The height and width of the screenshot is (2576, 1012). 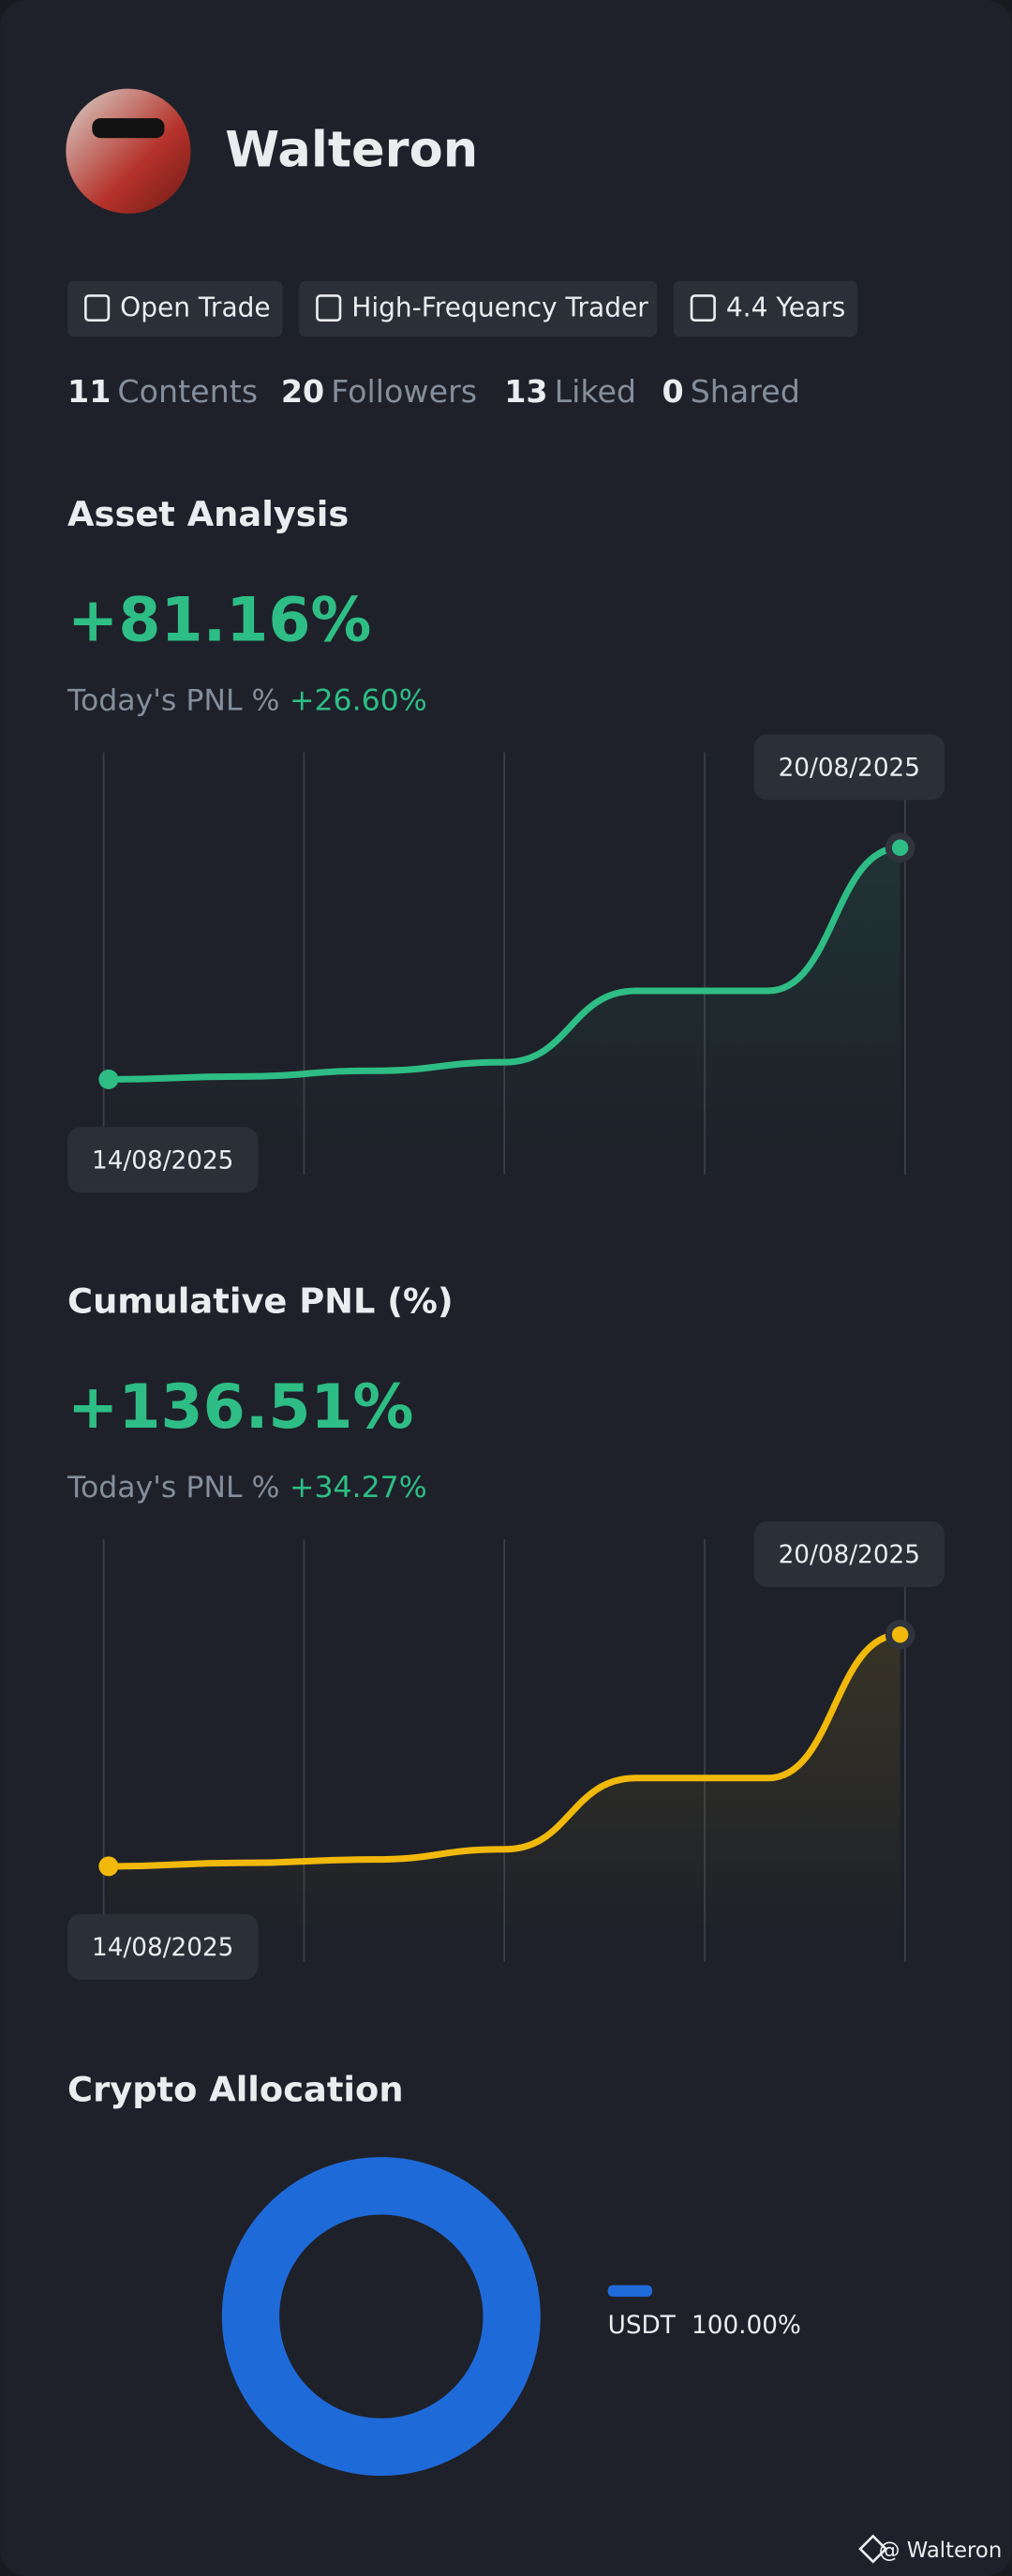 What do you see at coordinates (128, 151) in the screenshot?
I see `avatar` at bounding box center [128, 151].